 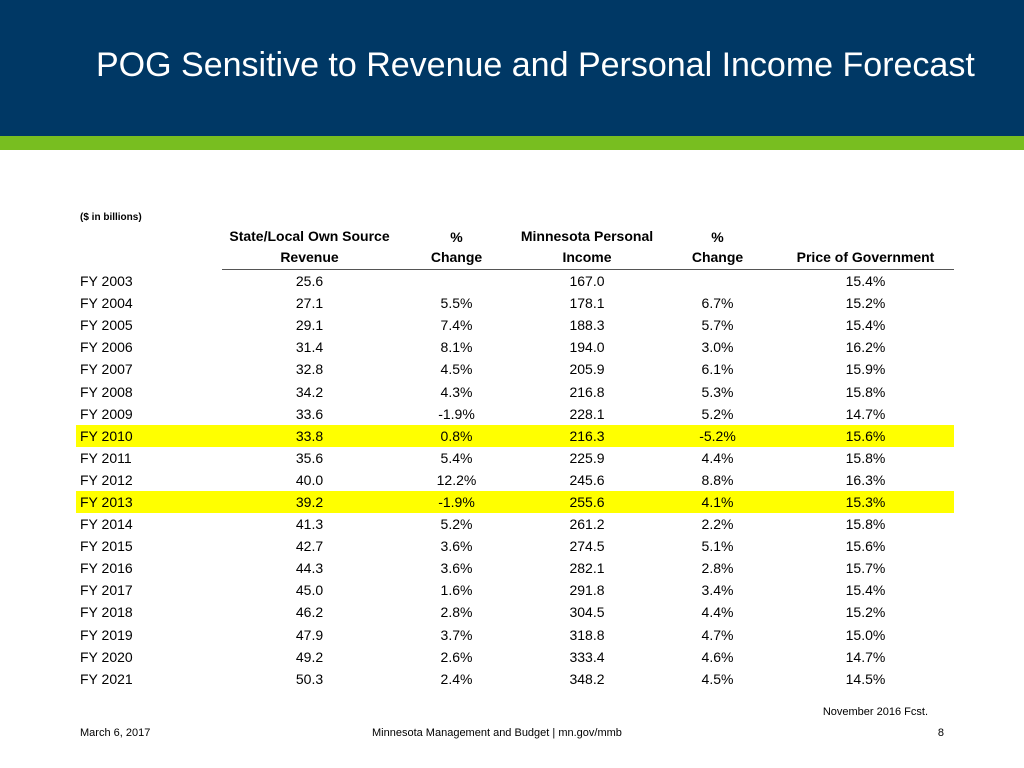 What do you see at coordinates (456, 325) in the screenshot?
I see `revenue-change-cell: 7.4%` at bounding box center [456, 325].